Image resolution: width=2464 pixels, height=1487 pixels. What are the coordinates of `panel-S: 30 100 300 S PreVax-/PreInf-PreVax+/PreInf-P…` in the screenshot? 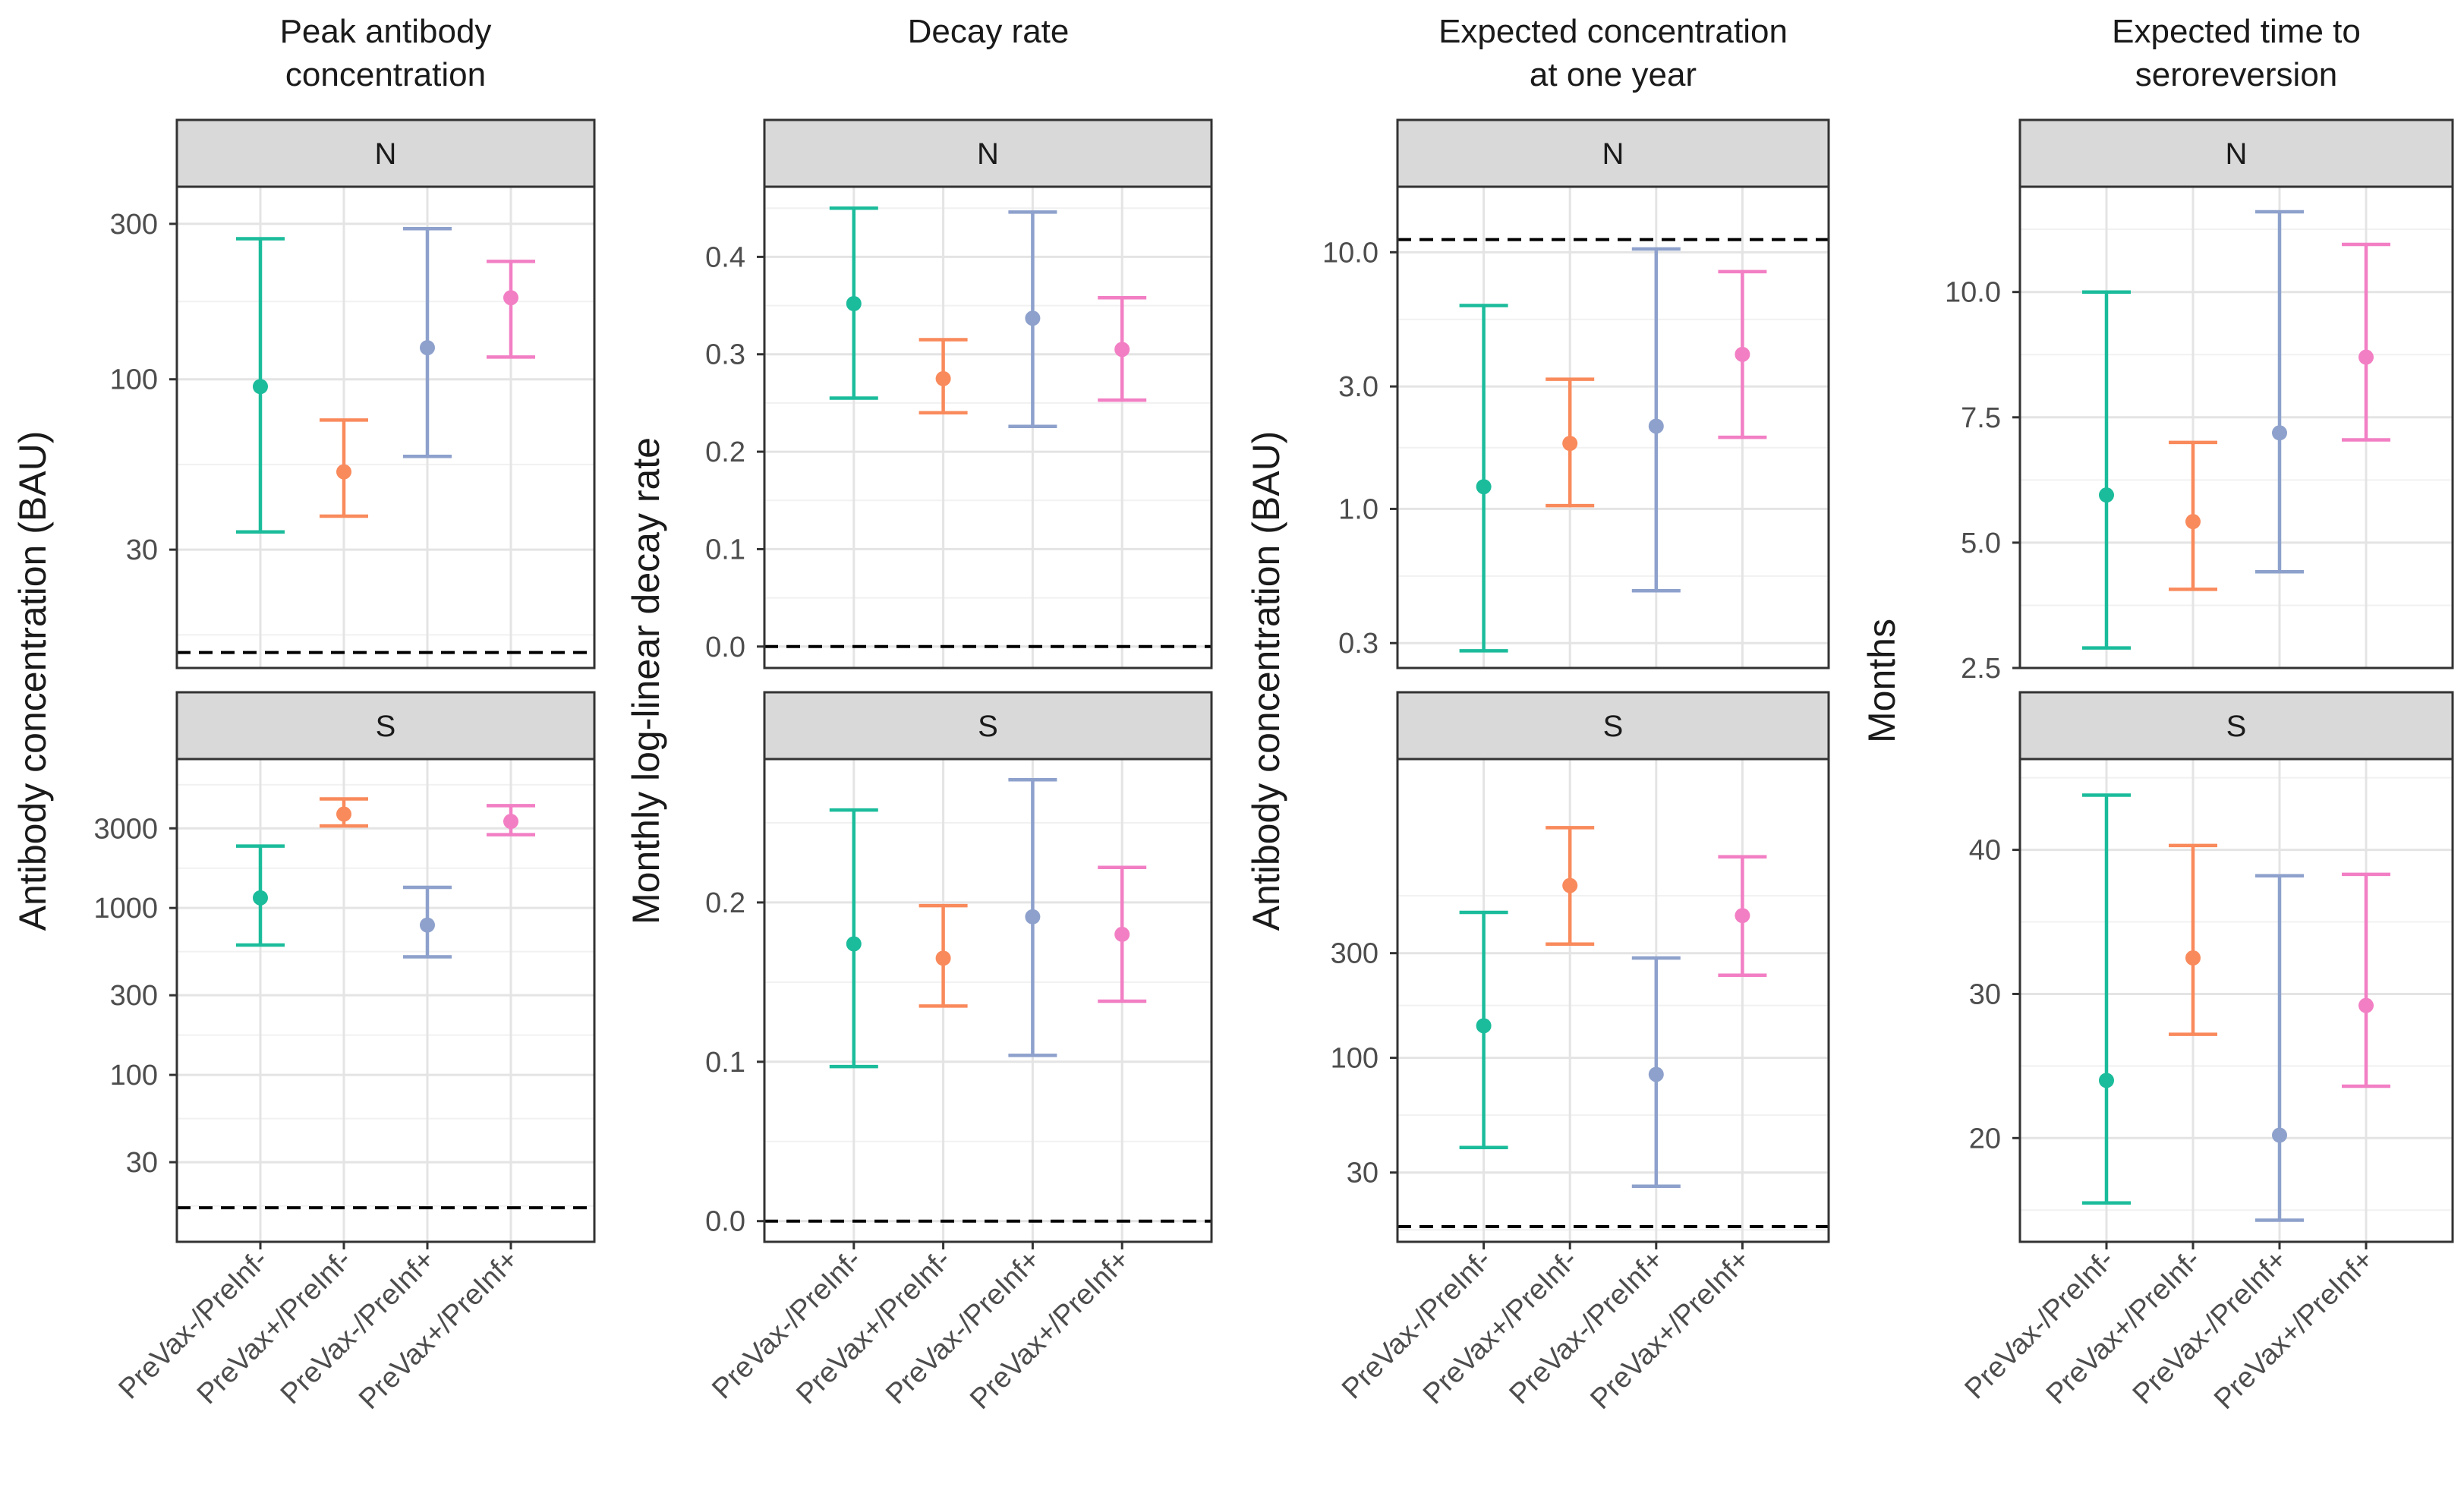 It's located at (1580, 1054).